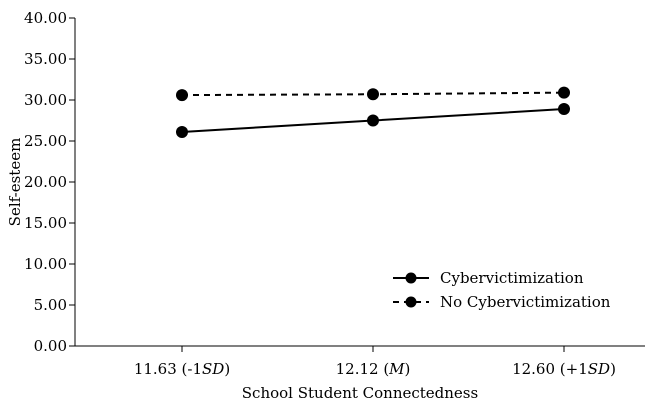 Image resolution: width=662 pixels, height=407 pixels. I want to click on y-tick-label: 20.00, so click(45, 182).